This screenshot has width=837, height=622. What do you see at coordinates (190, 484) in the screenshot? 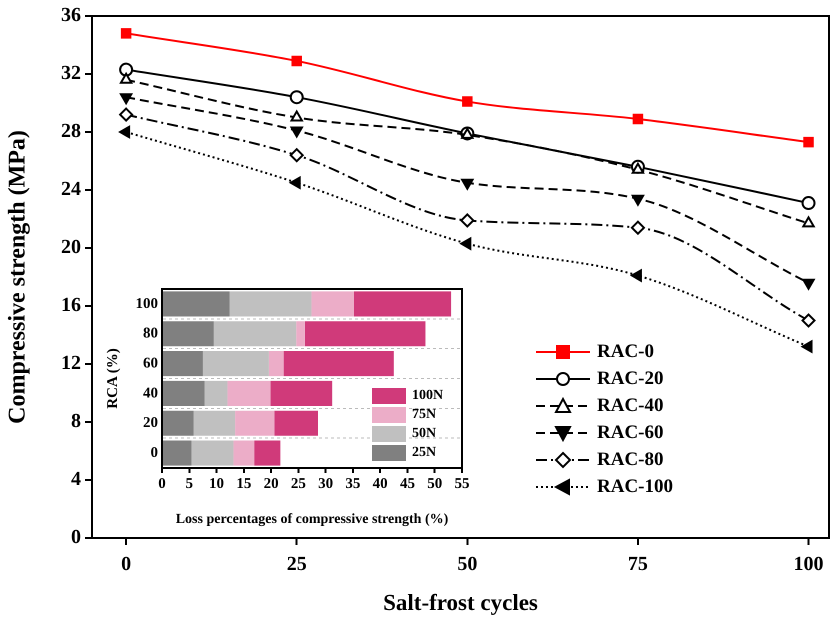
I see `x-tick-label: 5` at bounding box center [190, 484].